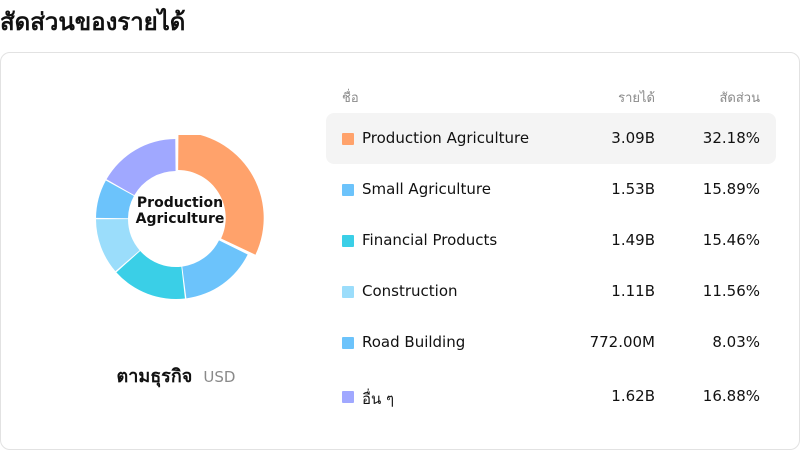 Image resolution: width=800 pixels, height=450 pixels. What do you see at coordinates (551, 189) in the screenshot?
I see `table-row: Small Agriculture 1.53B 15.89%` at bounding box center [551, 189].